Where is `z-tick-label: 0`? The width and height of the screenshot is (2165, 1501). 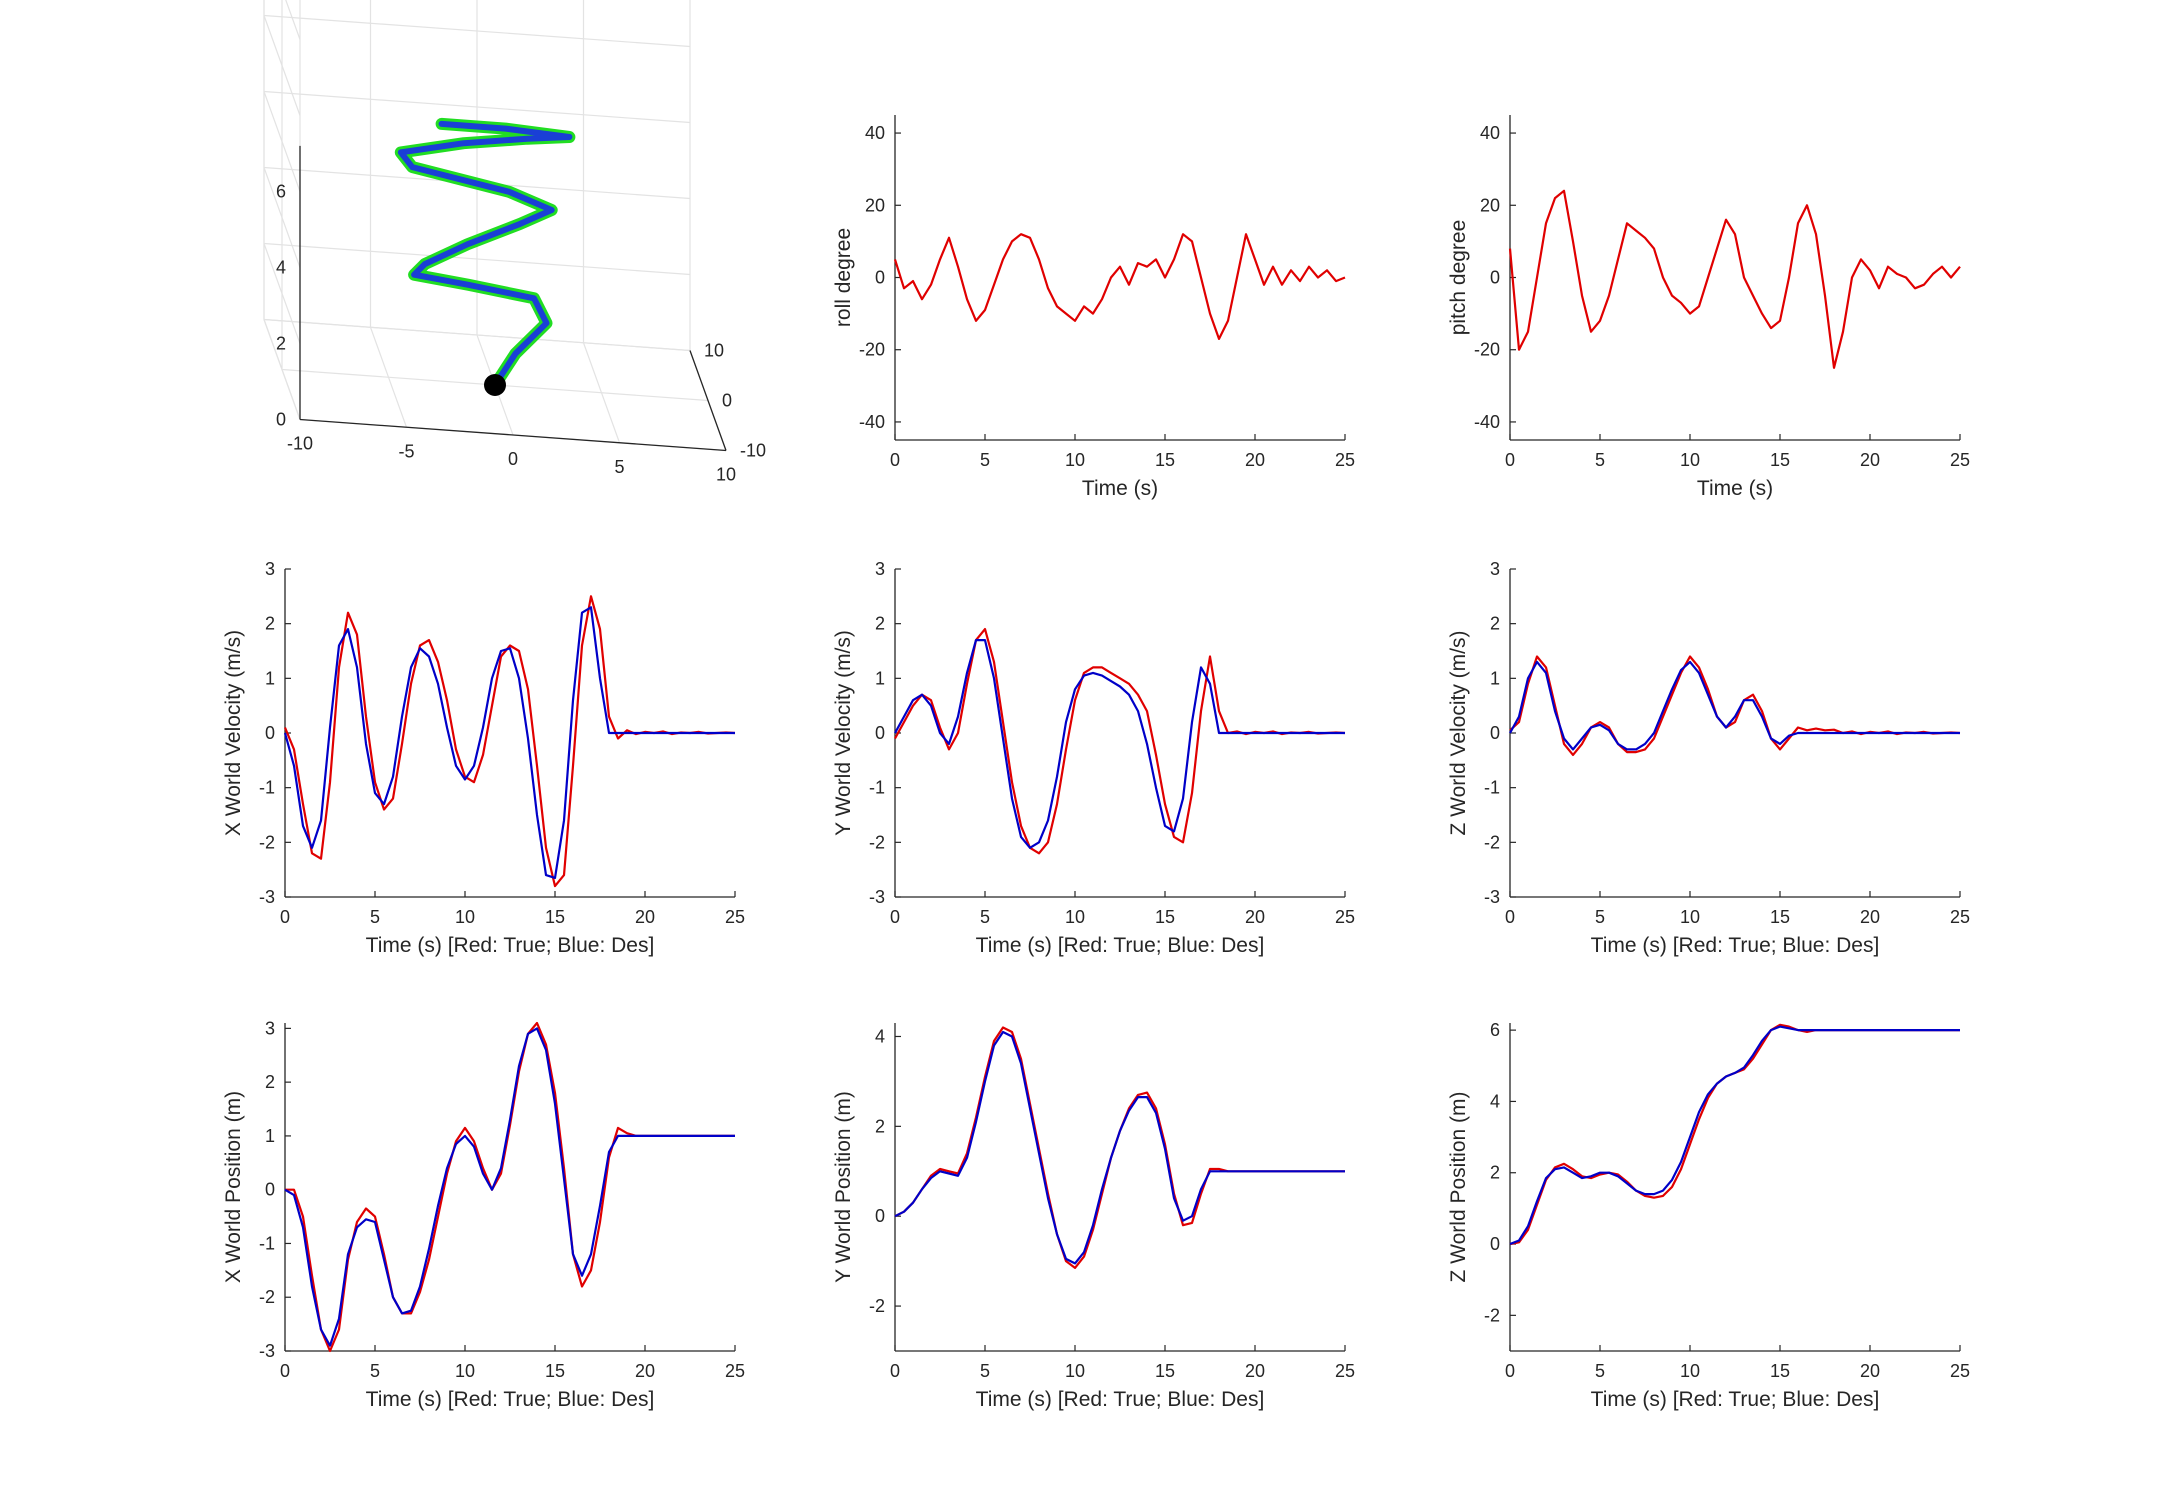 z-tick-label: 0 is located at coordinates (281, 420).